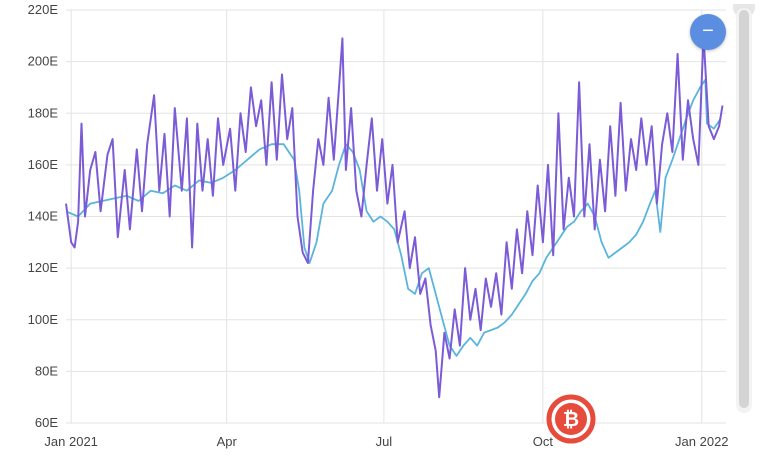  I want to click on y-tick-label: 220E, so click(43, 9).